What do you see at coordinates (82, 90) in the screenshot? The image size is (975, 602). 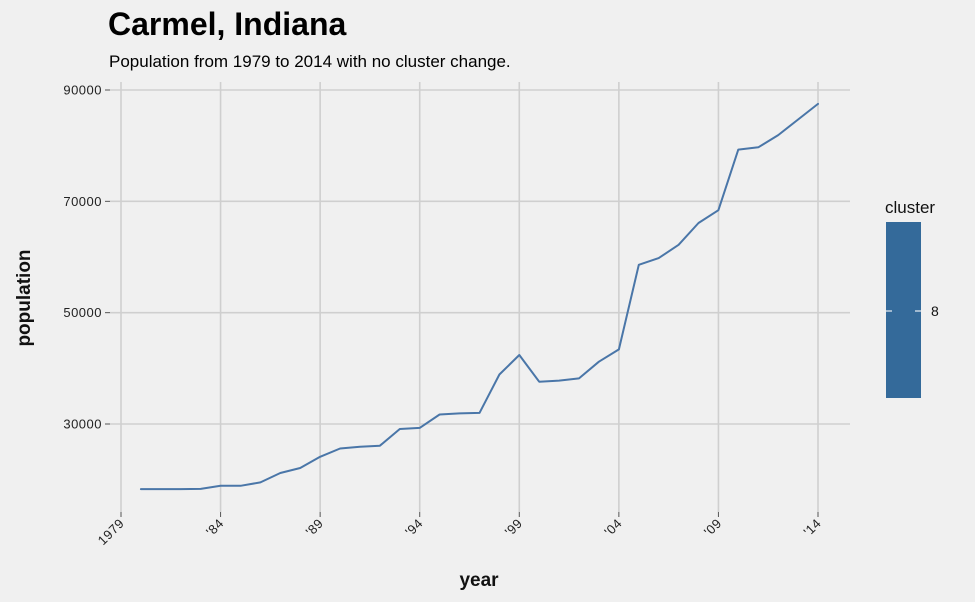 I see `y-tick-label: 90000` at bounding box center [82, 90].